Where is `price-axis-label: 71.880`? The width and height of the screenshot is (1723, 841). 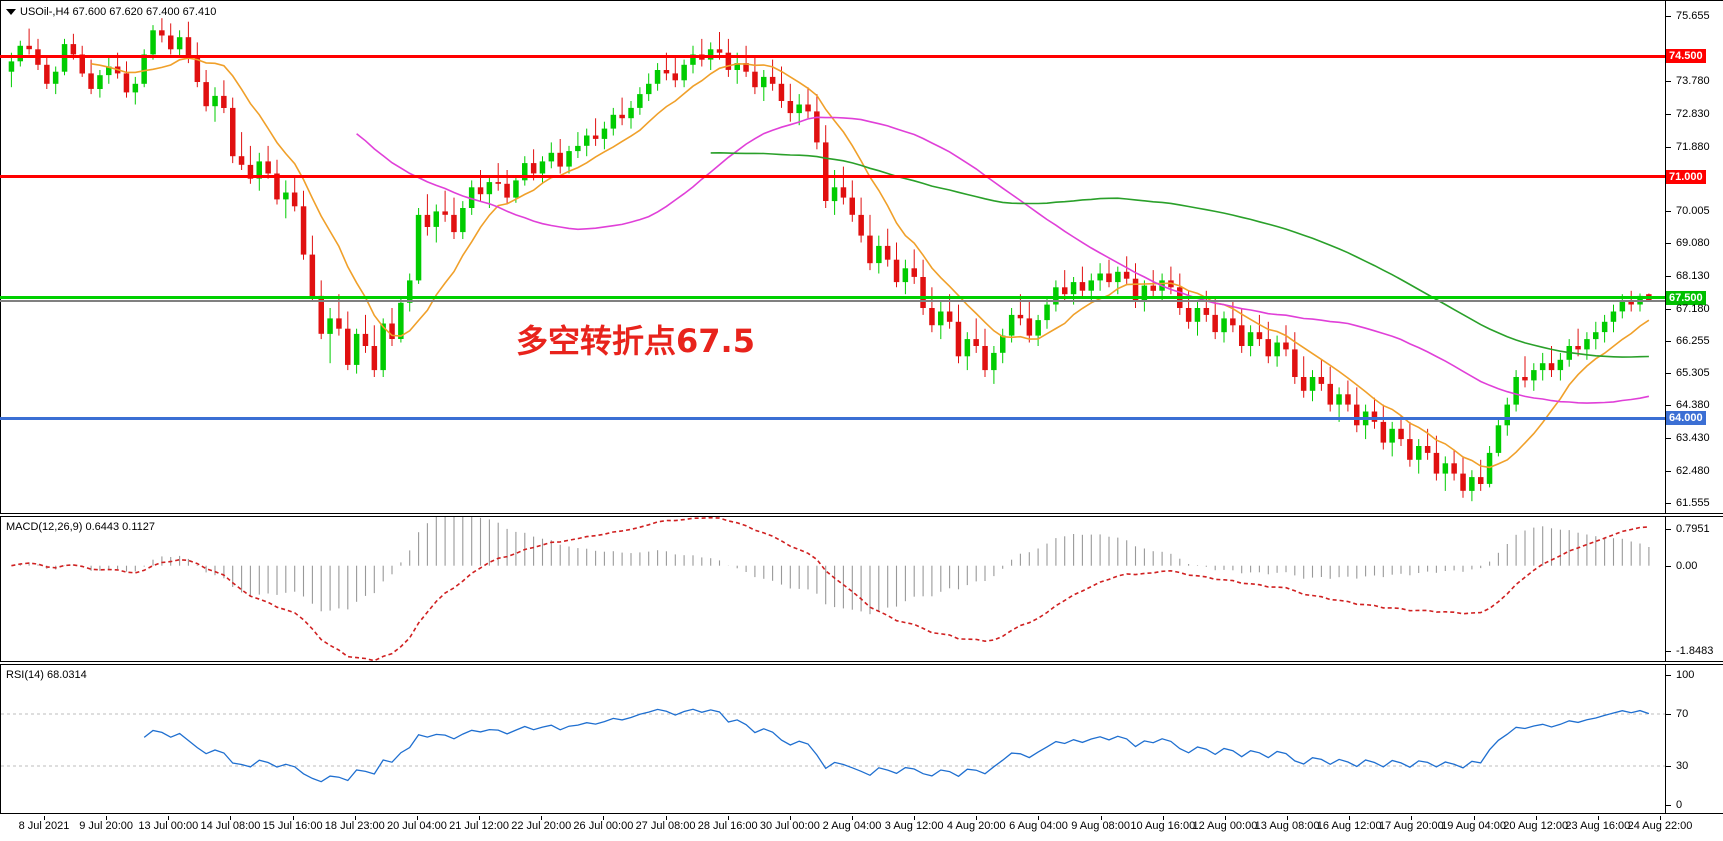 price-axis-label: 71.880 is located at coordinates (1693, 146).